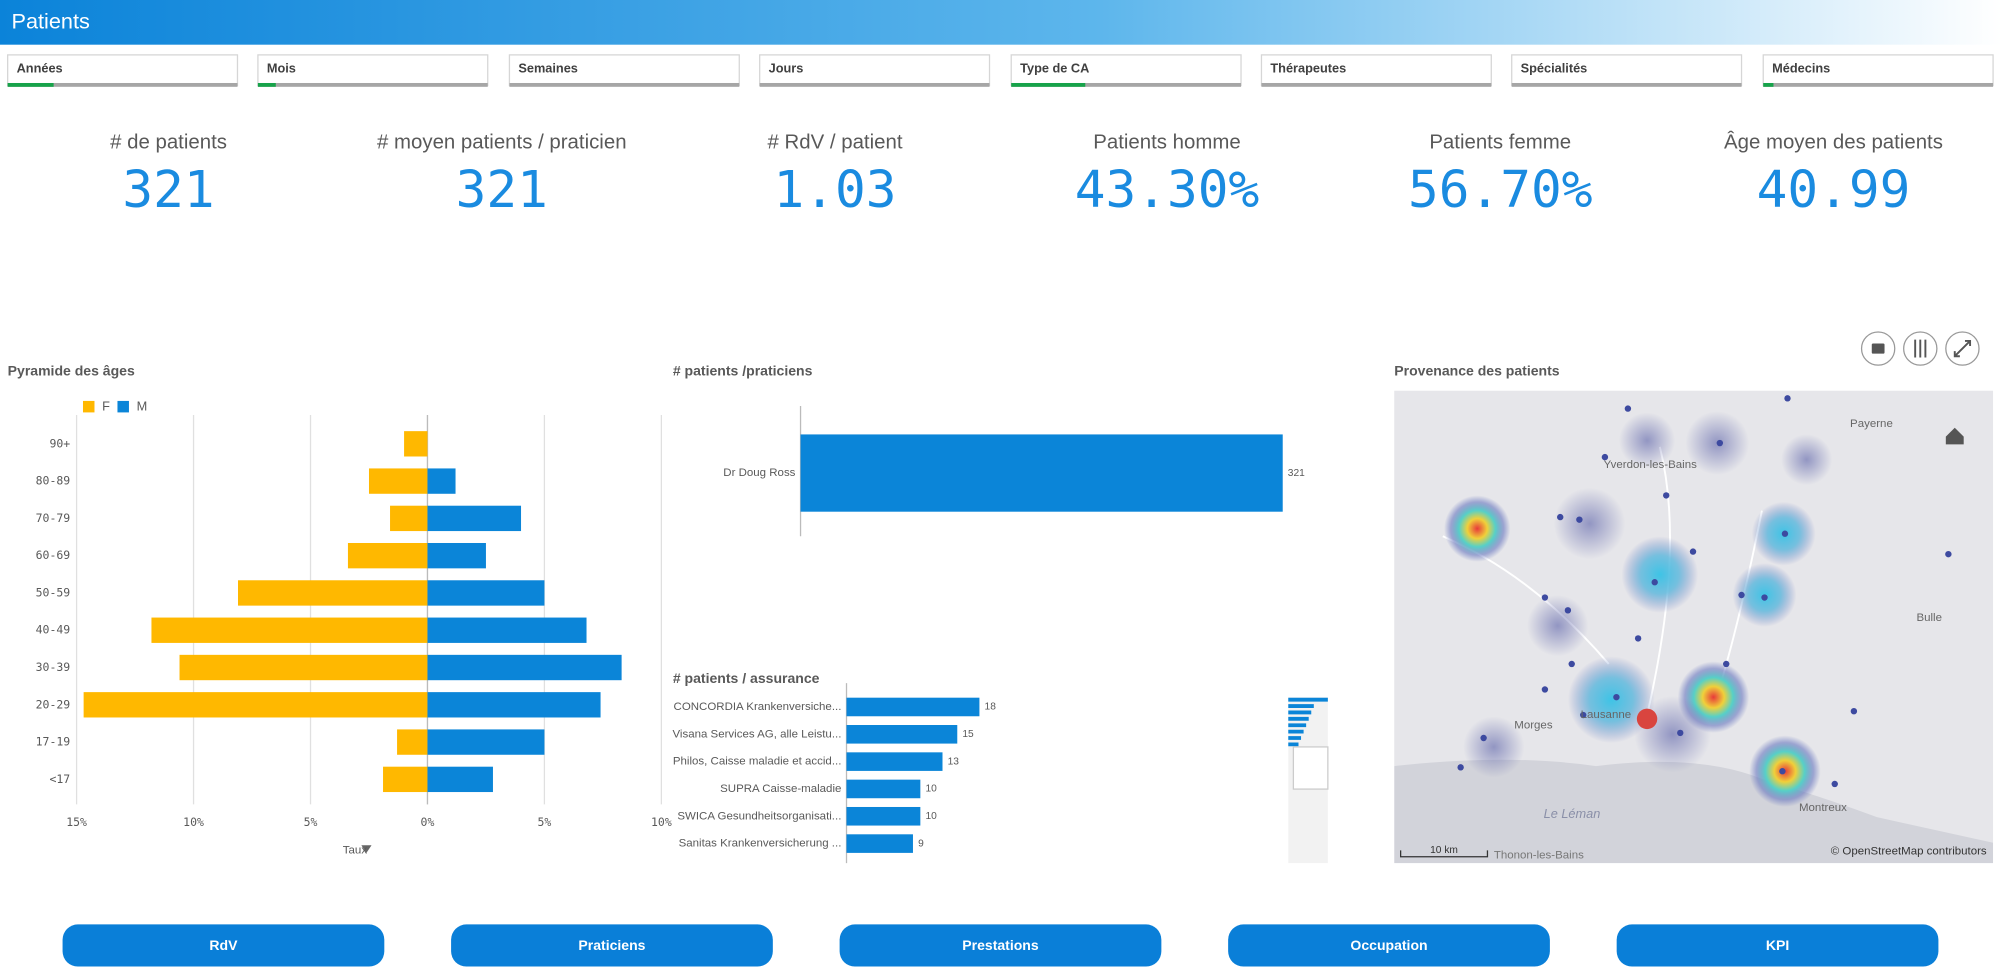 Image resolution: width=2002 pixels, height=976 pixels. I want to click on y-tick-label: 60-69, so click(53, 555).